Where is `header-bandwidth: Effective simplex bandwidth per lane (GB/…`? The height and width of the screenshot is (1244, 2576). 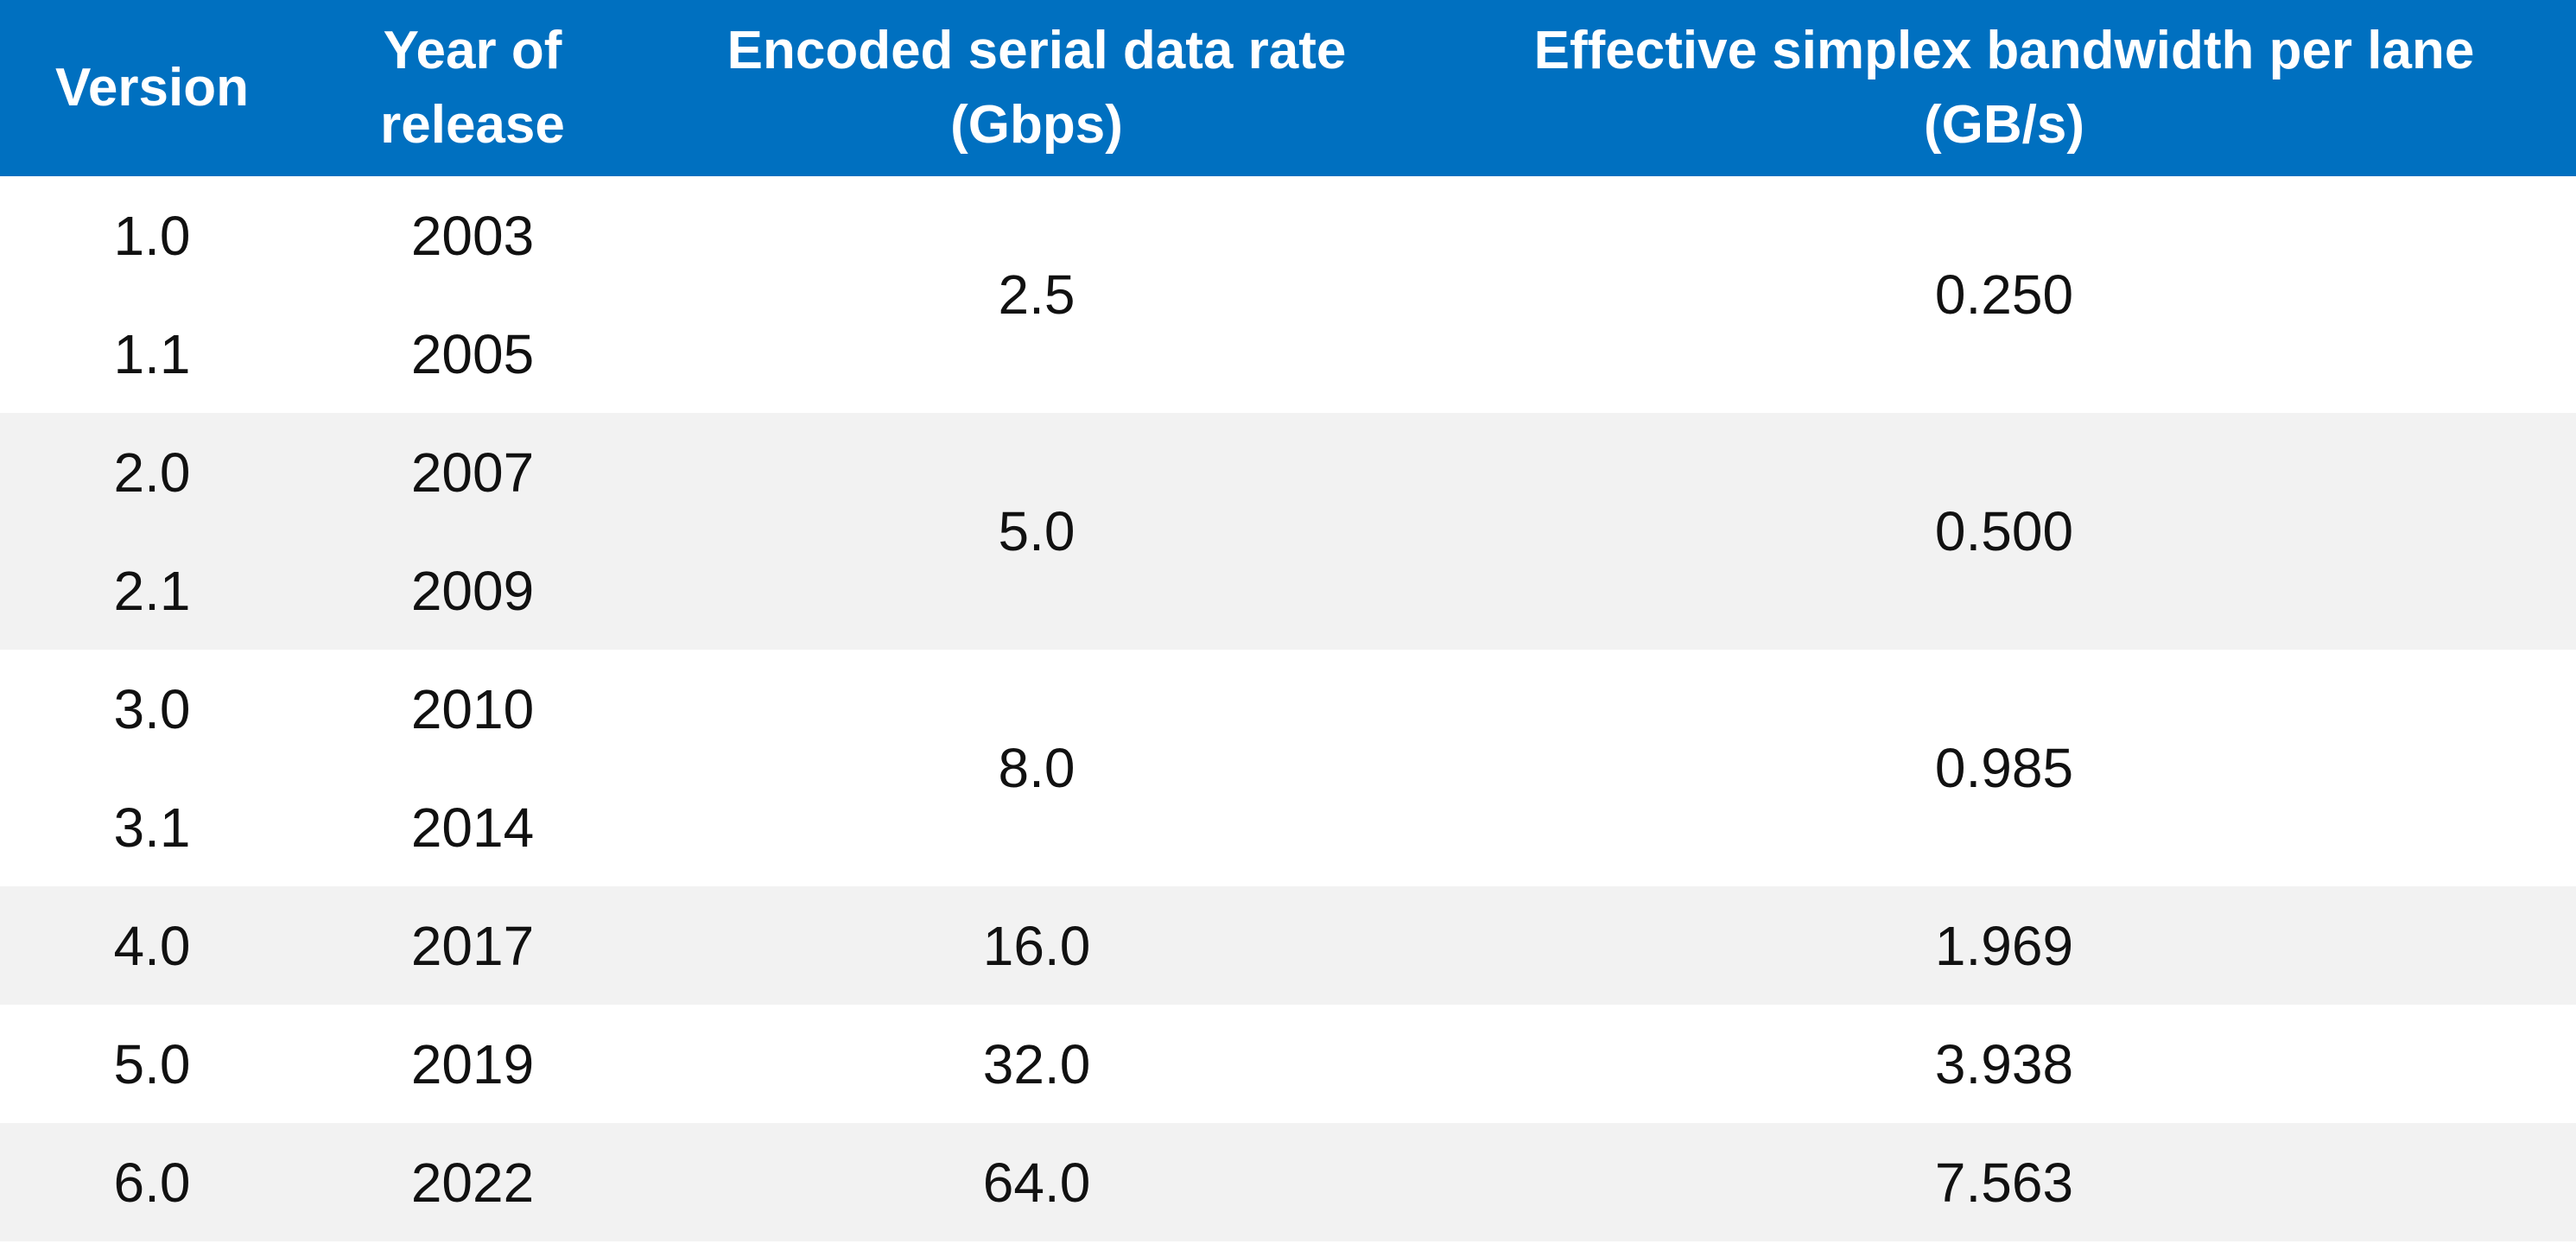 header-bandwidth: Effective simplex bandwidth per lane (GB/… is located at coordinates (2004, 88).